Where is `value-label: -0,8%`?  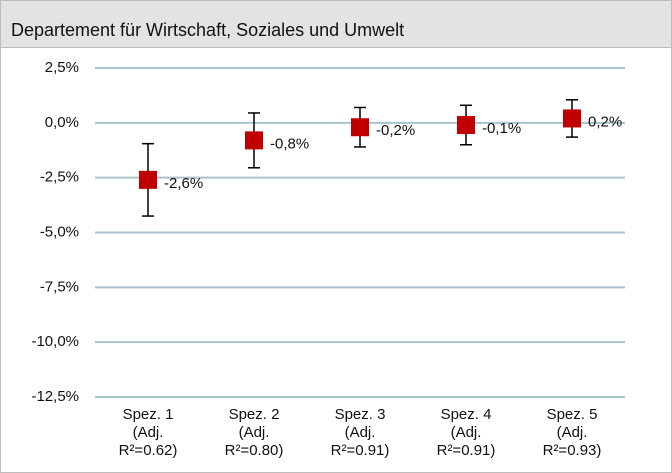
value-label: -0,8% is located at coordinates (289, 143).